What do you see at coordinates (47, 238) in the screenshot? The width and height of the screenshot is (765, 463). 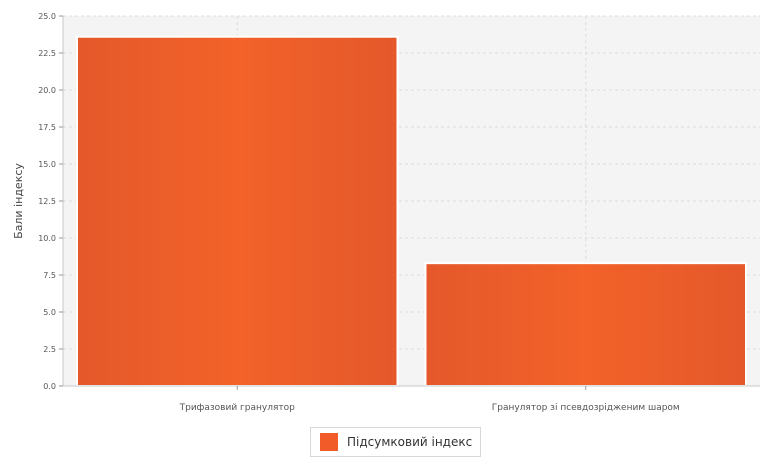 I see `y-tick-label: 10.0` at bounding box center [47, 238].